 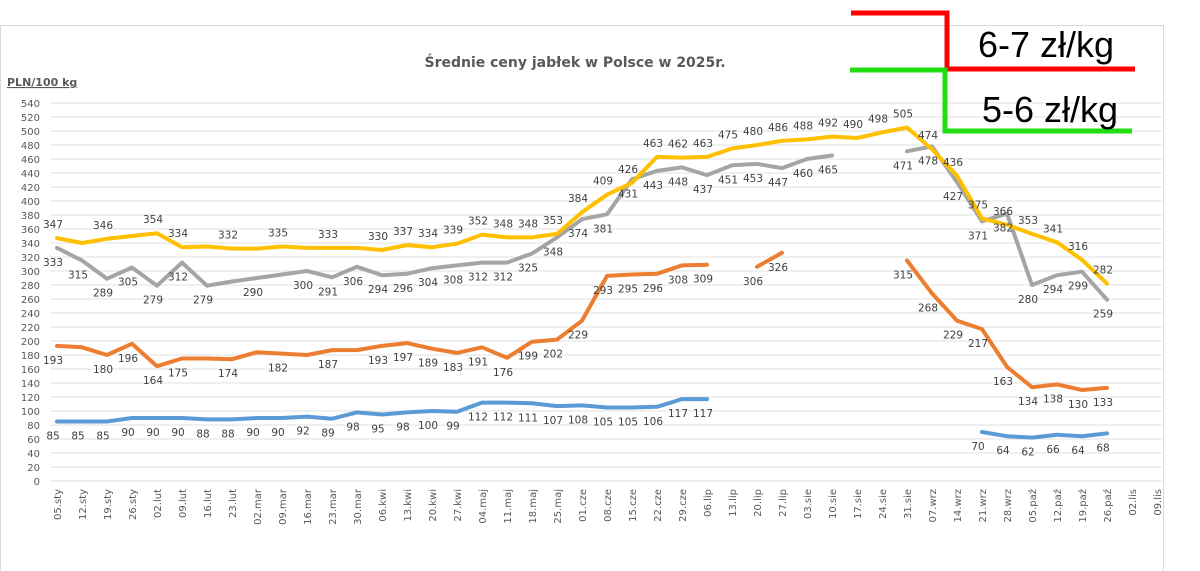 I want to click on data-label: 296, so click(x=653, y=289).